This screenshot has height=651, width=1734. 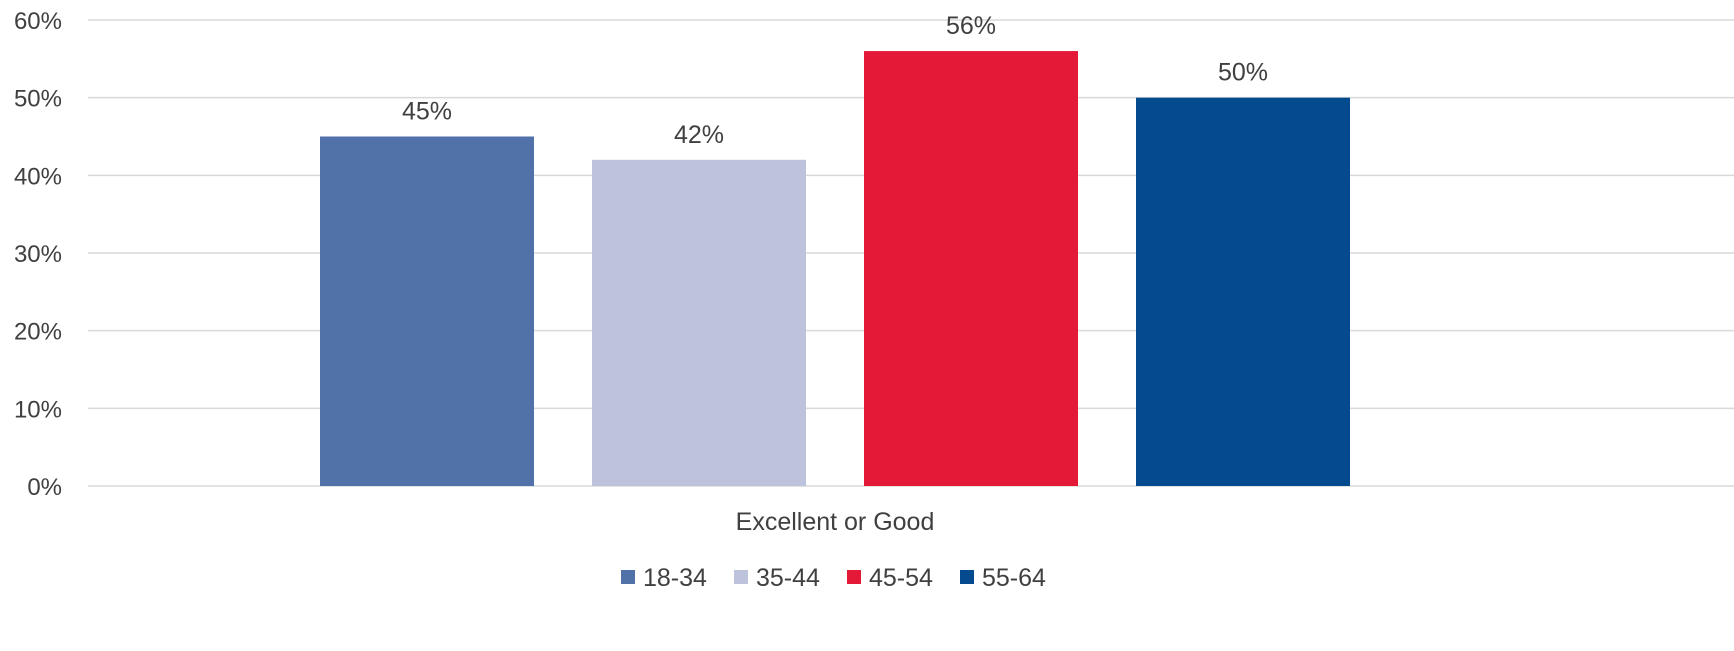 I want to click on data-label: 45%, so click(x=427, y=112).